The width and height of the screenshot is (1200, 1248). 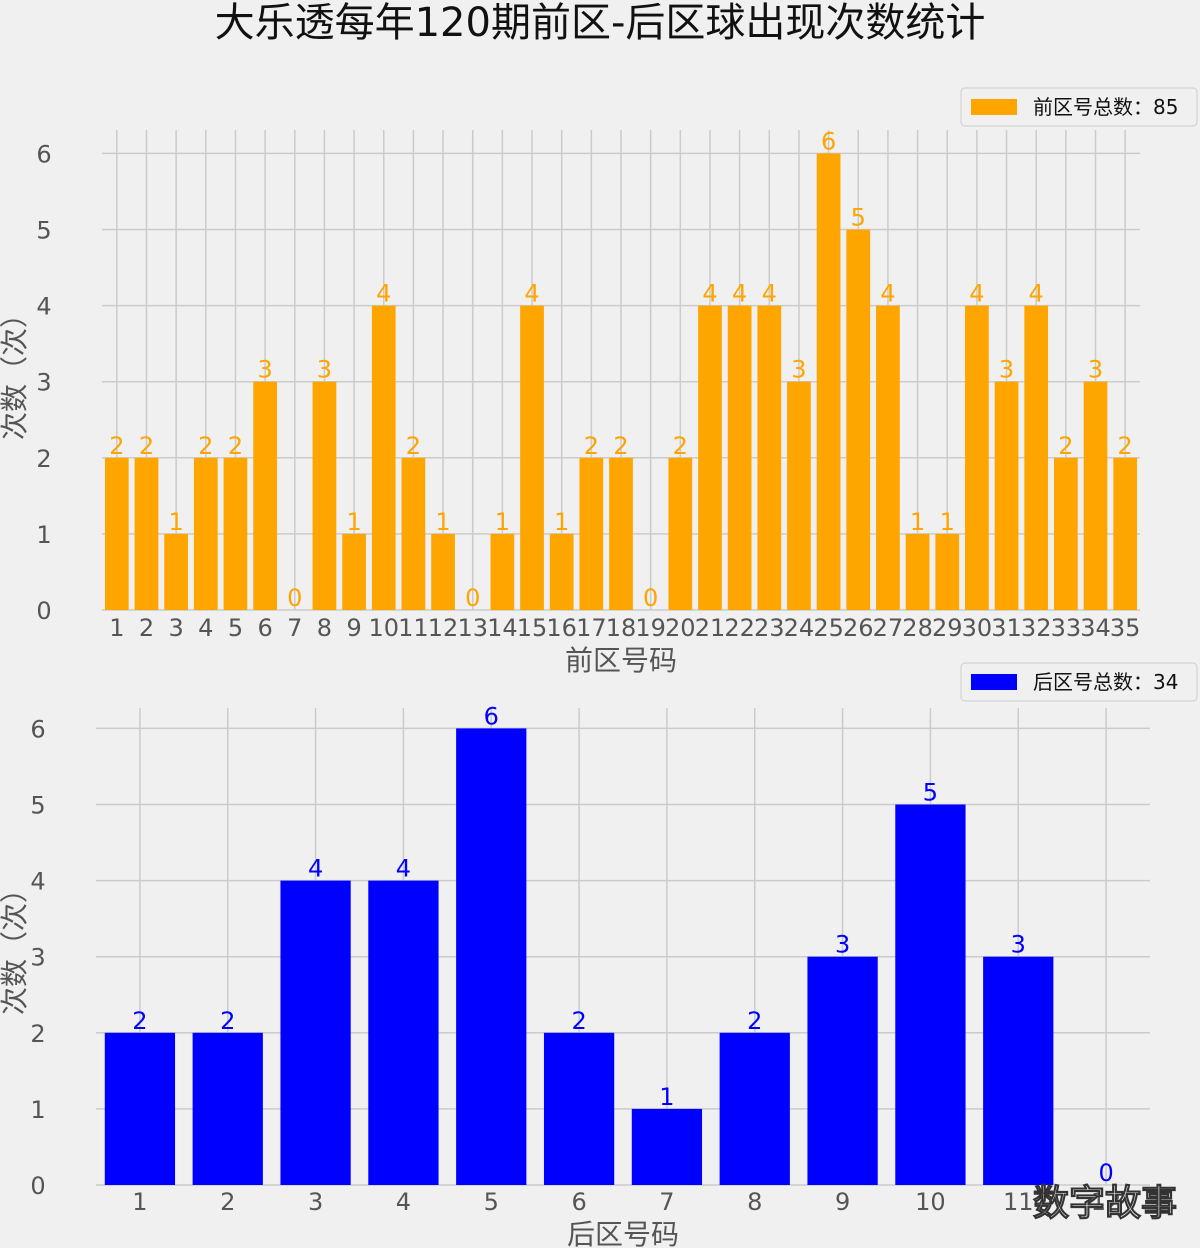 What do you see at coordinates (710, 628) in the screenshot?
I see `x-tick-label: 21` at bounding box center [710, 628].